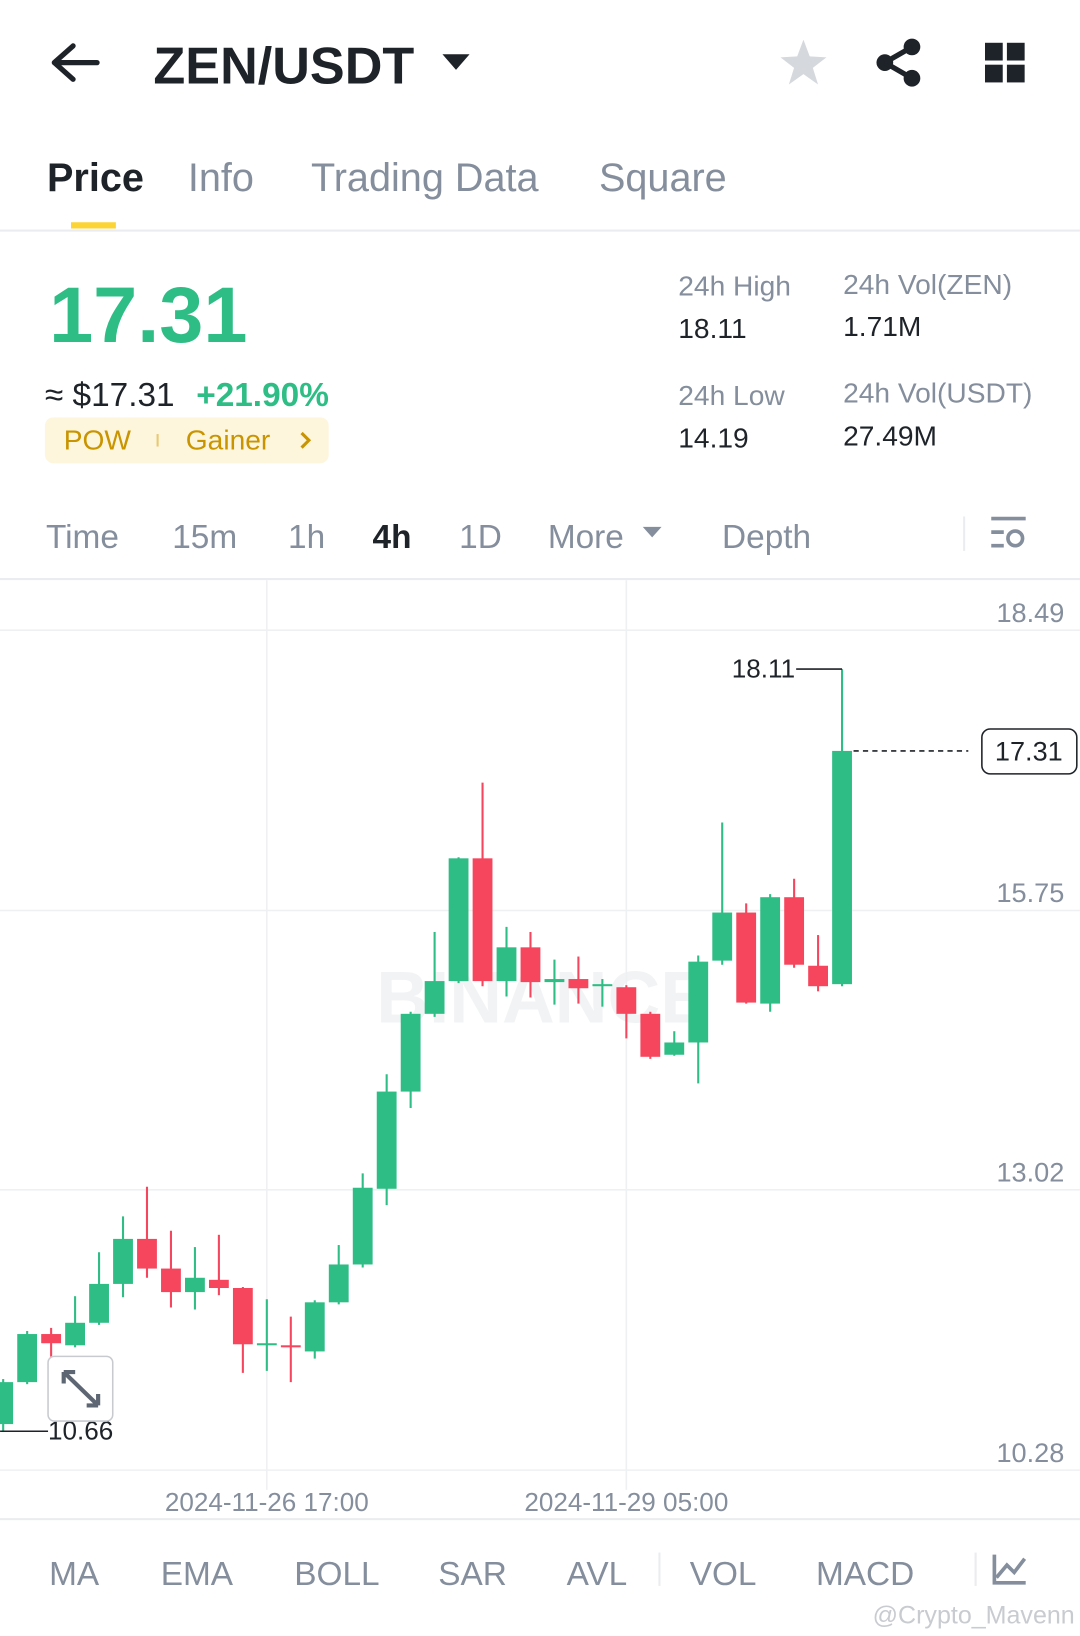 The image size is (1080, 1636). Describe the element at coordinates (712, 328) in the screenshot. I see `stat-value: 18.11` at that location.